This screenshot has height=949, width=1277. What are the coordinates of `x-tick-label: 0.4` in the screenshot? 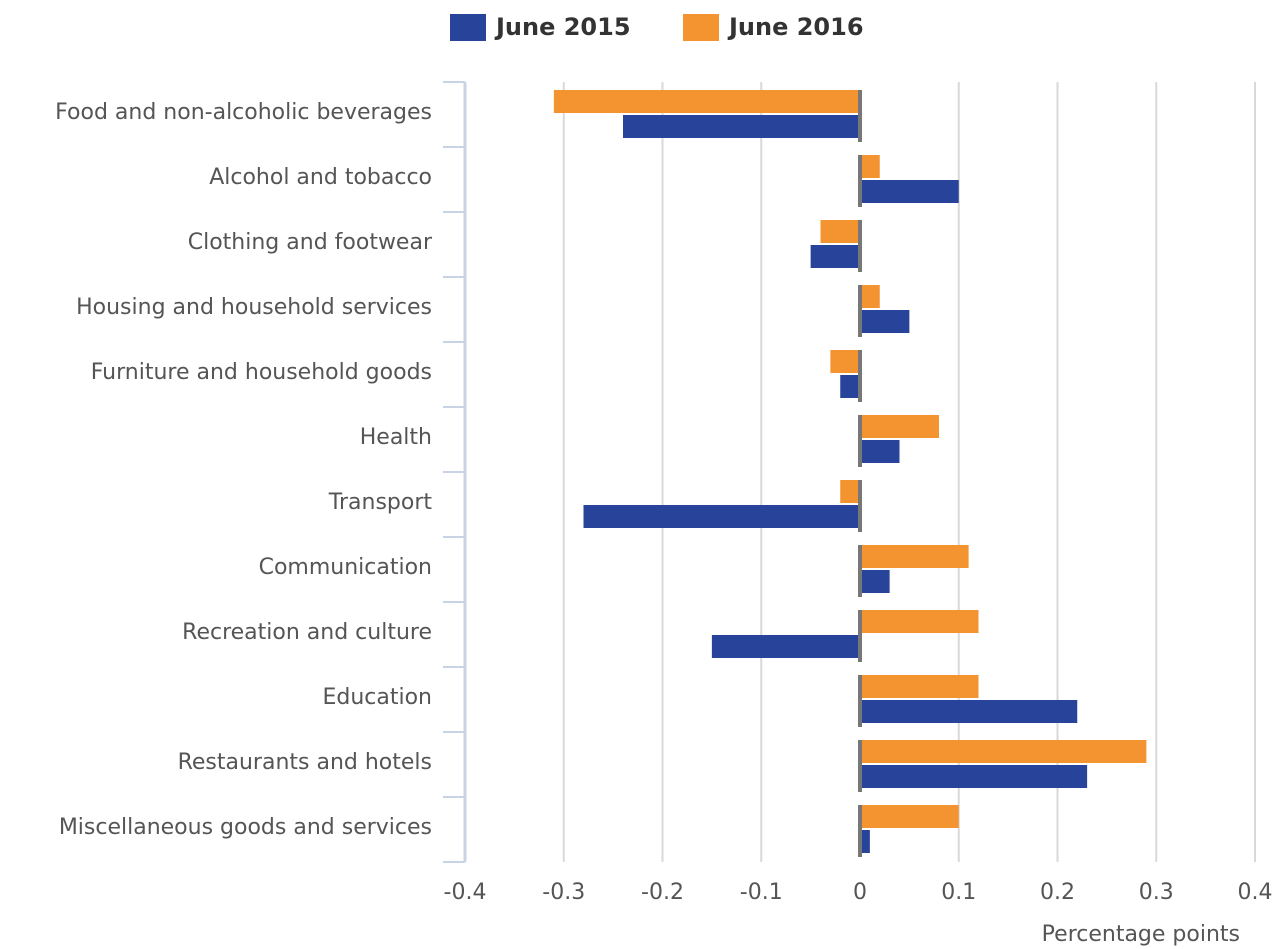 It's located at (1255, 892).